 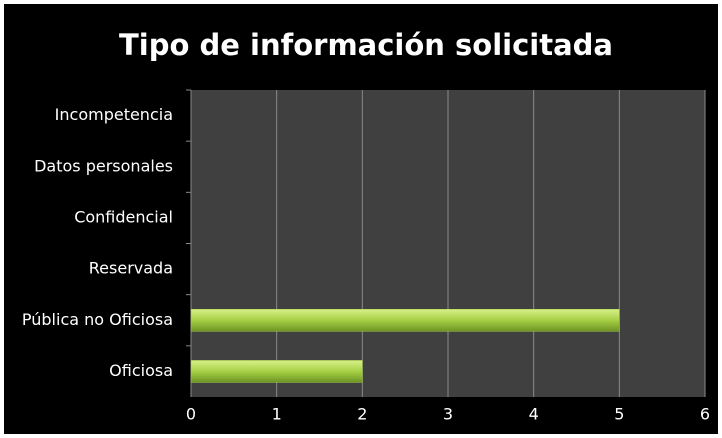 What do you see at coordinates (619, 414) in the screenshot?
I see `x-tick-label: 5` at bounding box center [619, 414].